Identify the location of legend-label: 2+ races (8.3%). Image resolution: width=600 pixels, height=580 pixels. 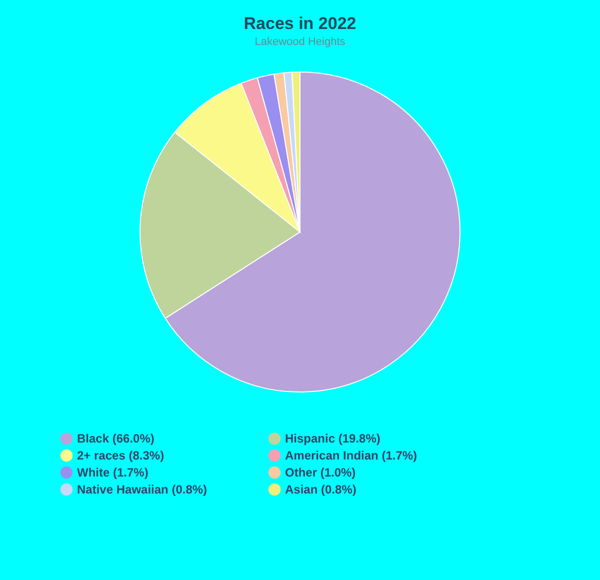
(120, 455).